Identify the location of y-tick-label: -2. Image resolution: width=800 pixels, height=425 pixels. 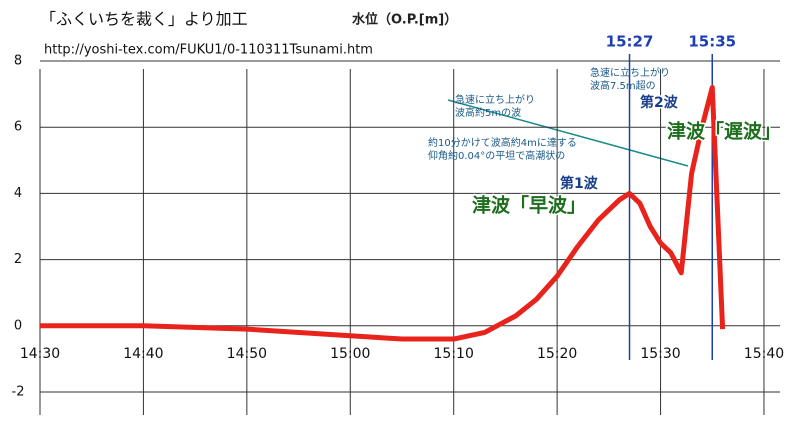
(18, 392).